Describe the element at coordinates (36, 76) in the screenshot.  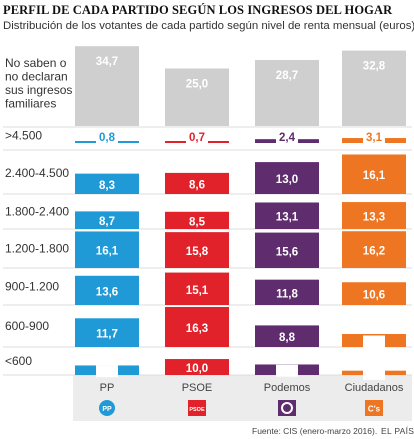
I see `category-label: no declaran` at that location.